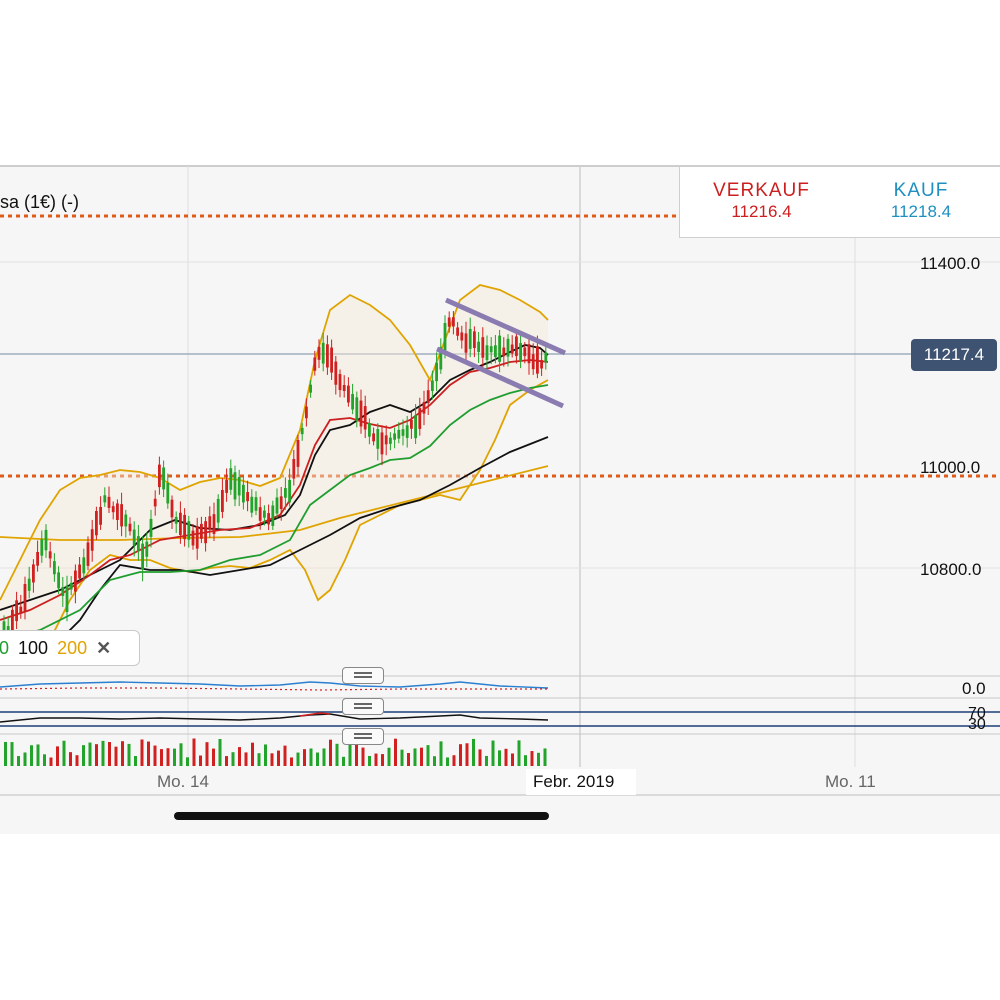 The height and width of the screenshot is (1000, 1000). What do you see at coordinates (361, 816) in the screenshot?
I see `horizontal-scrollbar` at bounding box center [361, 816].